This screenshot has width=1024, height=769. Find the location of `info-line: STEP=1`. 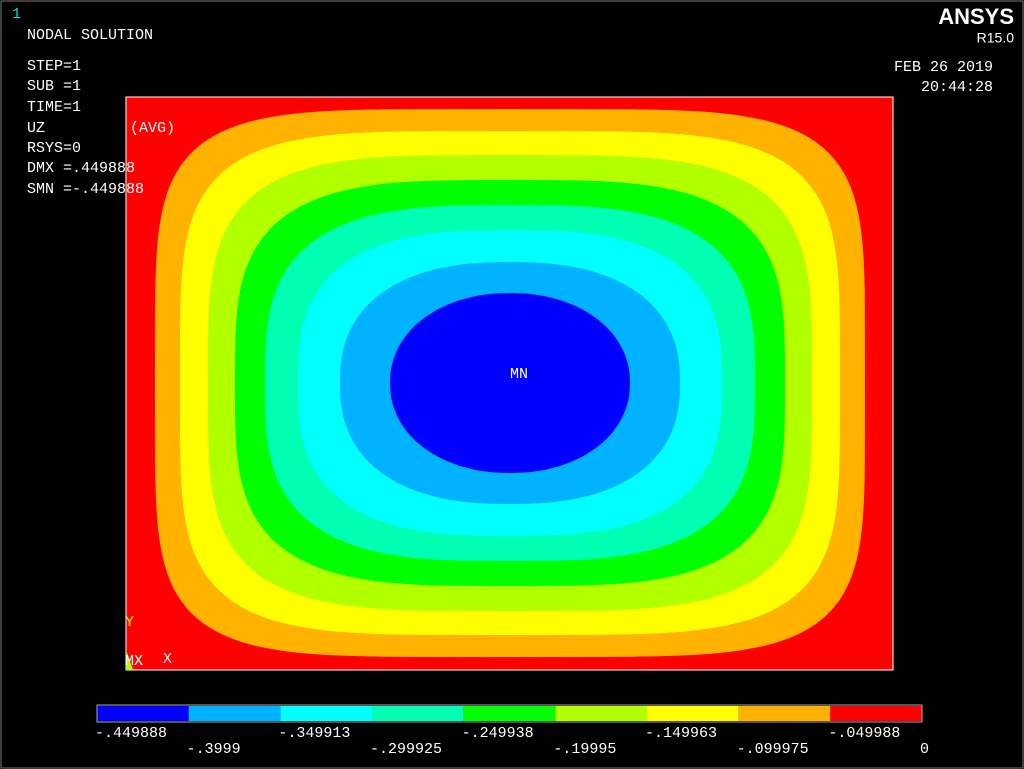

info-line: STEP=1 is located at coordinates (54, 66).